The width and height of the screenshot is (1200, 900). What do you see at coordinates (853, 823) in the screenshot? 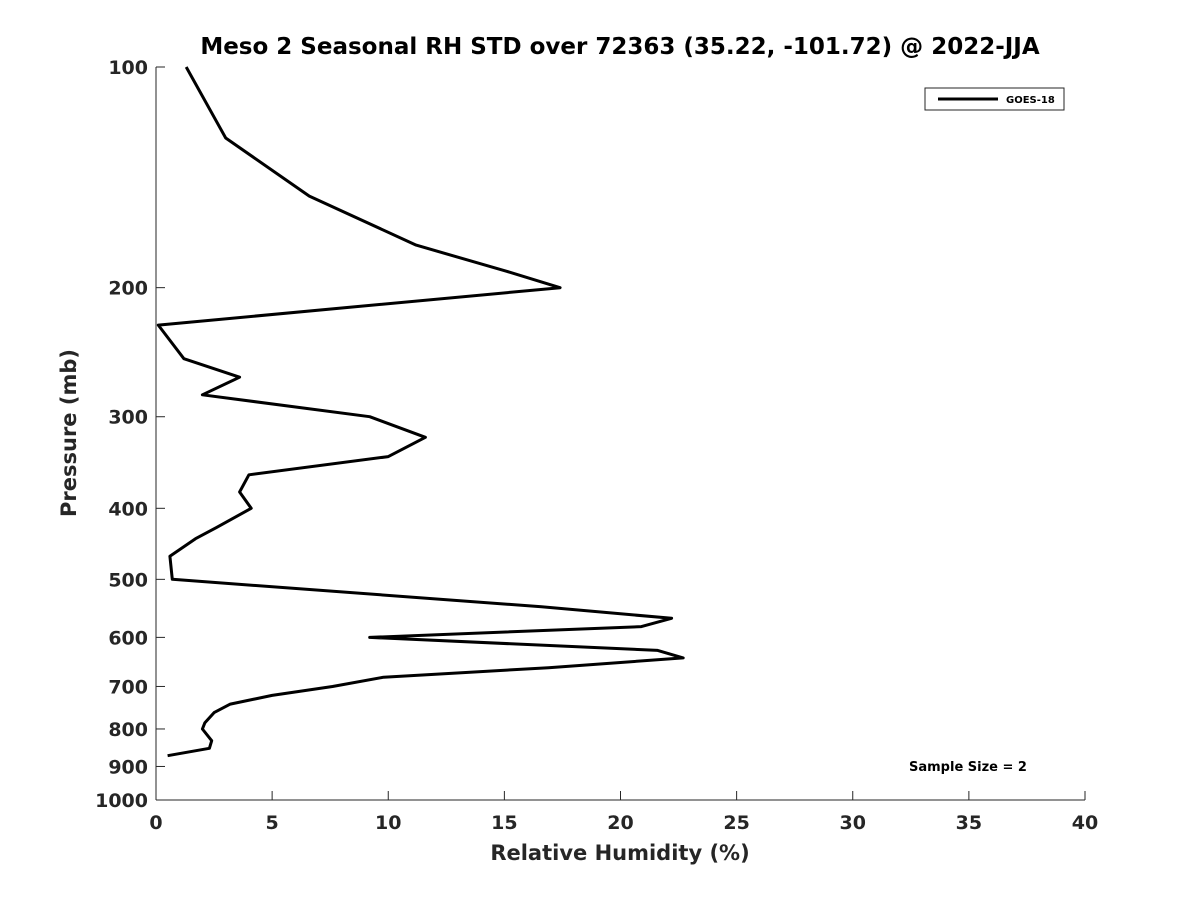
I see `x-tick-label: 30` at bounding box center [853, 823].